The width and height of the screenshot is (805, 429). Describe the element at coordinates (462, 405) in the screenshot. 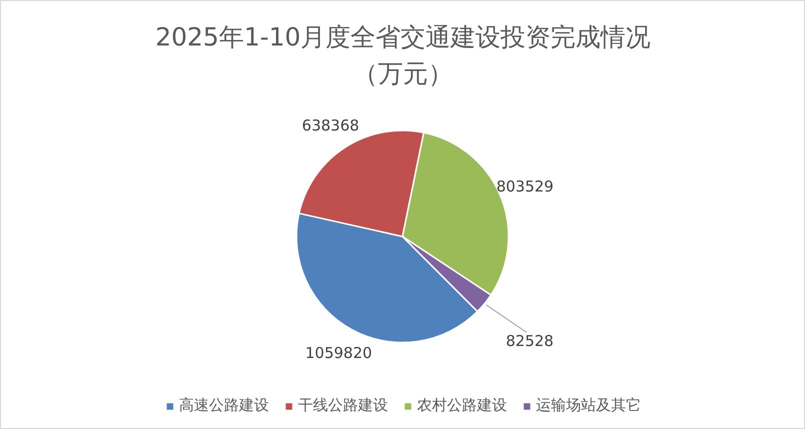

I see `legend-label: 农村公路建设` at that location.